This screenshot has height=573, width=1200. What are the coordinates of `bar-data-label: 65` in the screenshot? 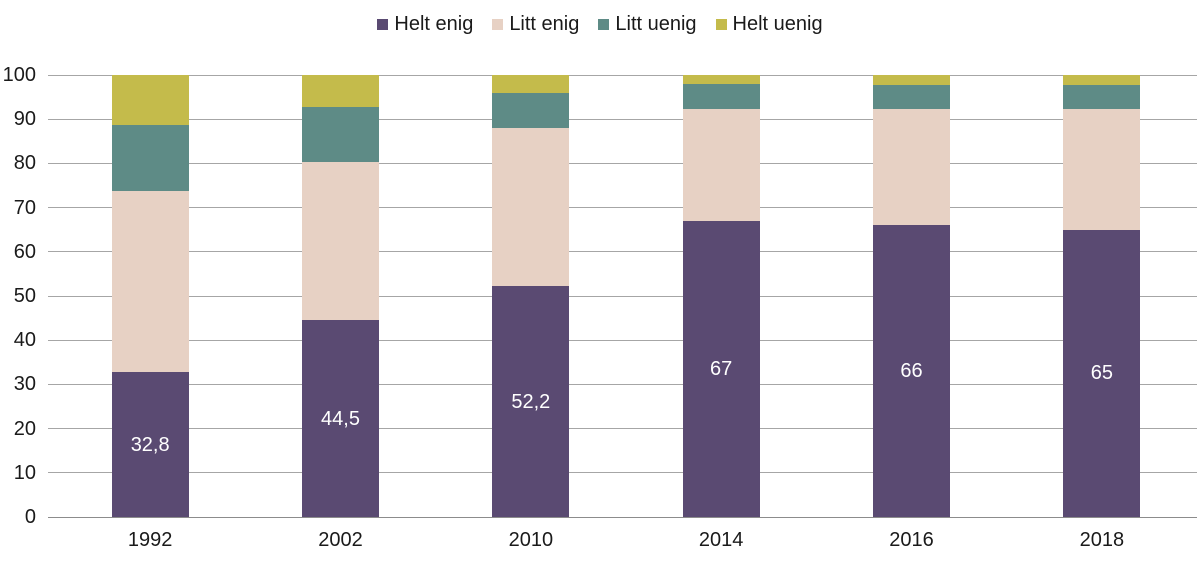 It's located at (1101, 373).